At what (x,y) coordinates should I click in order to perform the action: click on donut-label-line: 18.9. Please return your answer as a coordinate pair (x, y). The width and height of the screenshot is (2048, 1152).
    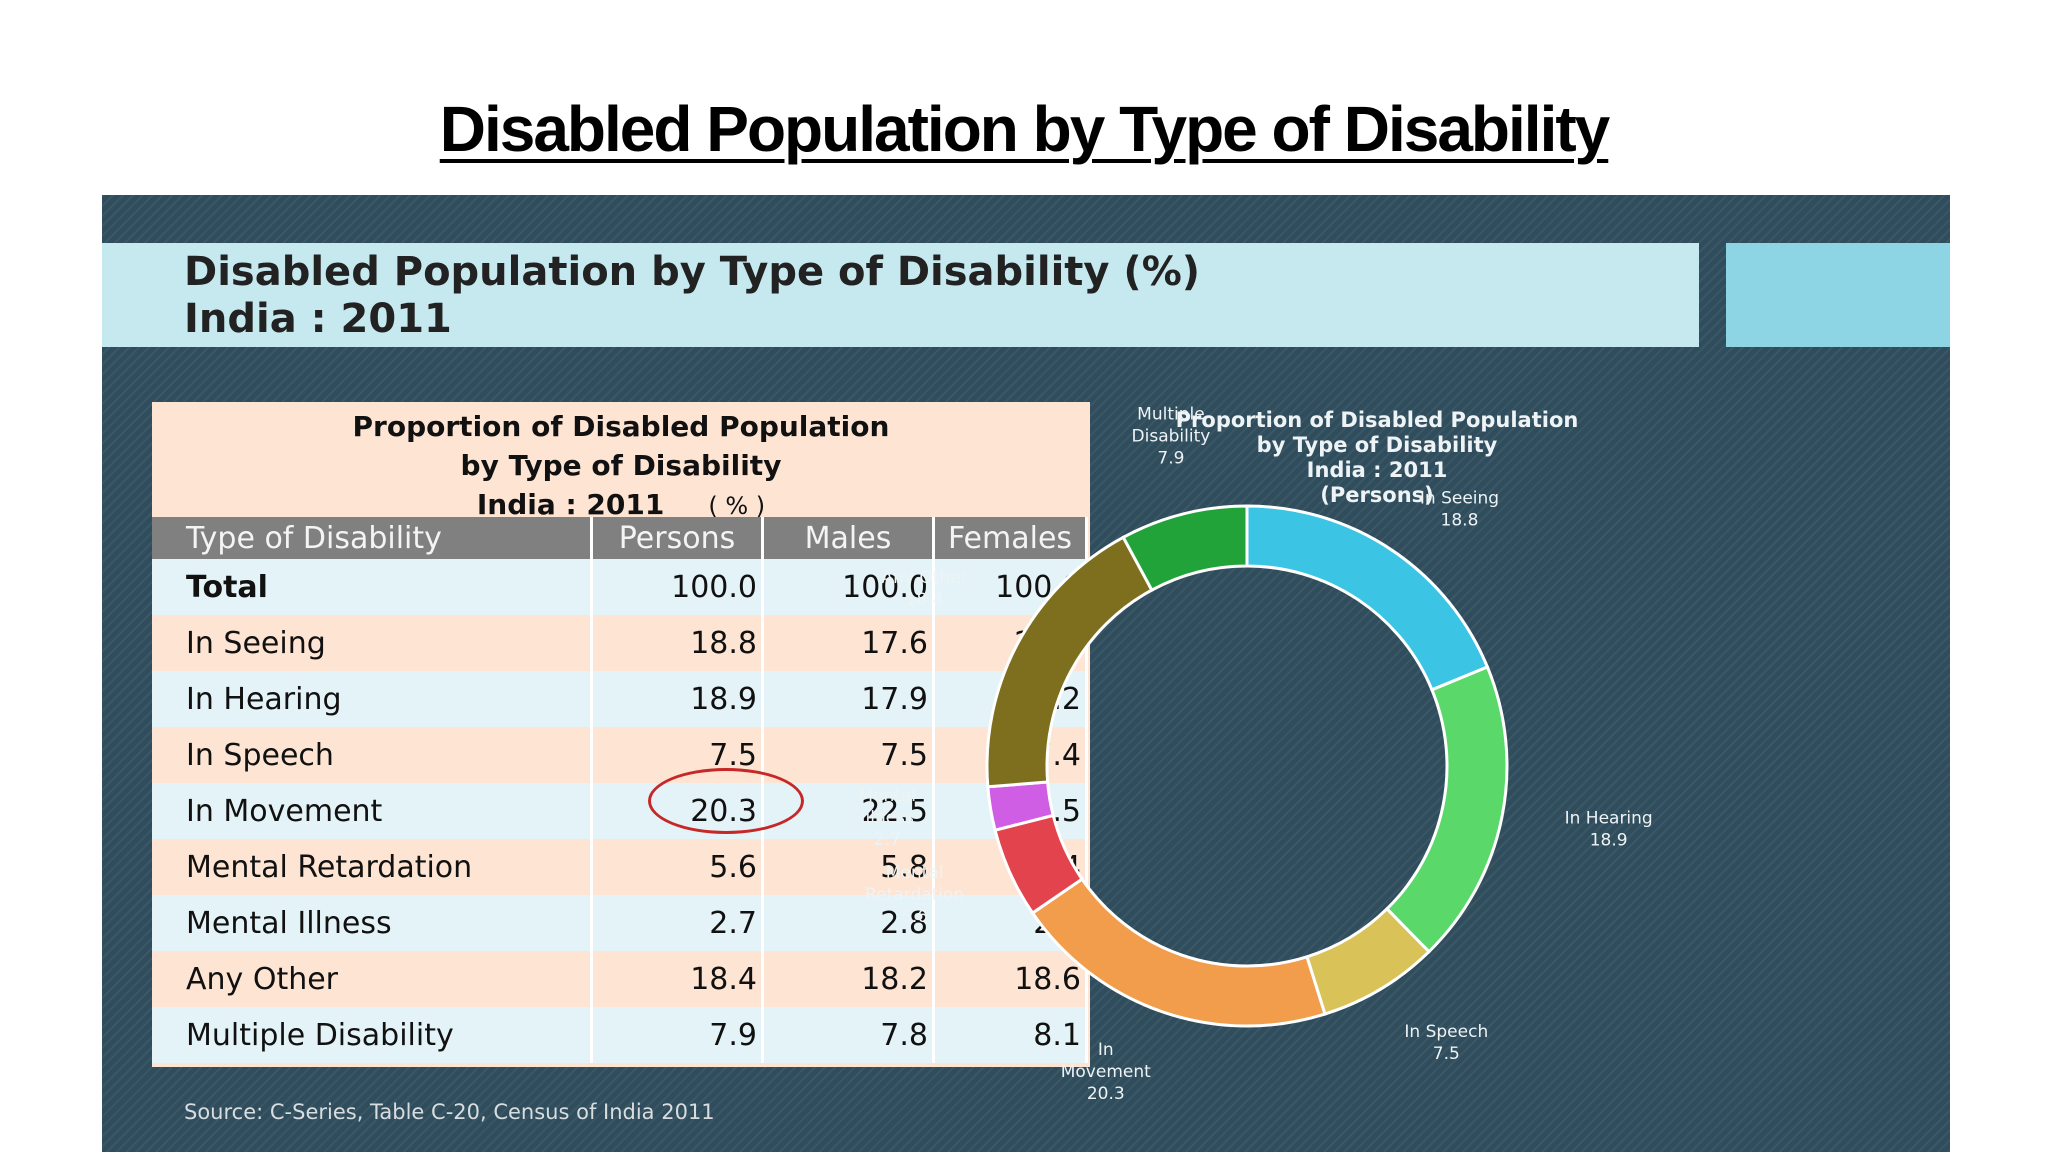
    Looking at the image, I should click on (1609, 840).